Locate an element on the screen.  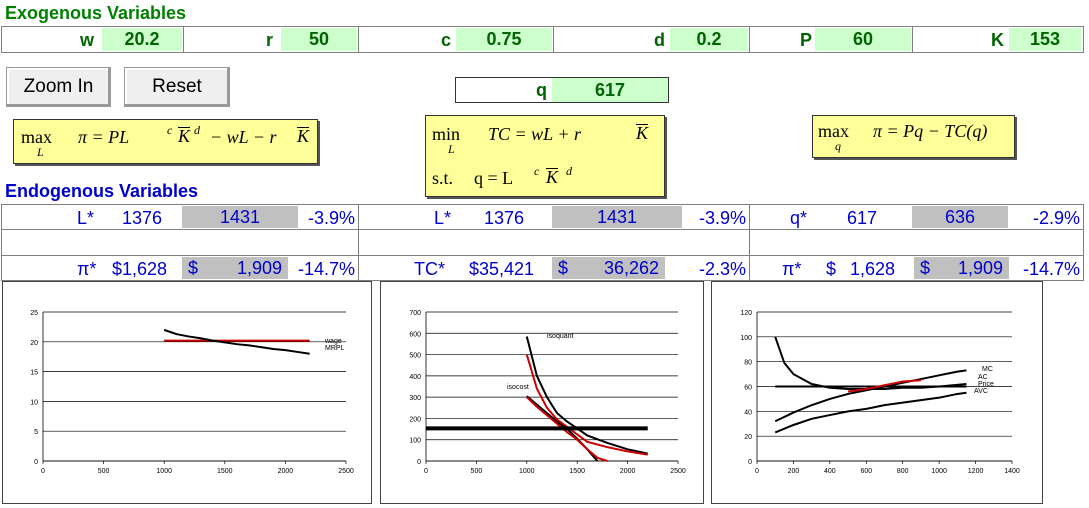
series-label: MRPL is located at coordinates (335, 348).